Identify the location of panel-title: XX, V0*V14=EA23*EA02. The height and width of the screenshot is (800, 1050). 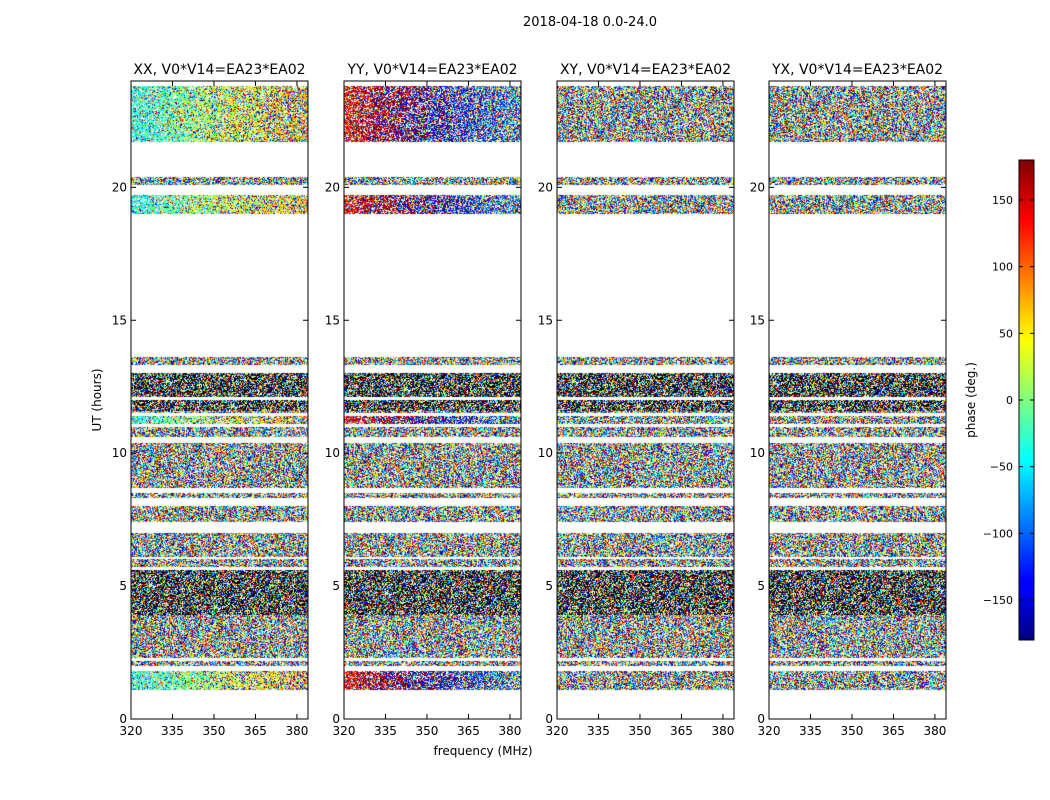
(219, 70).